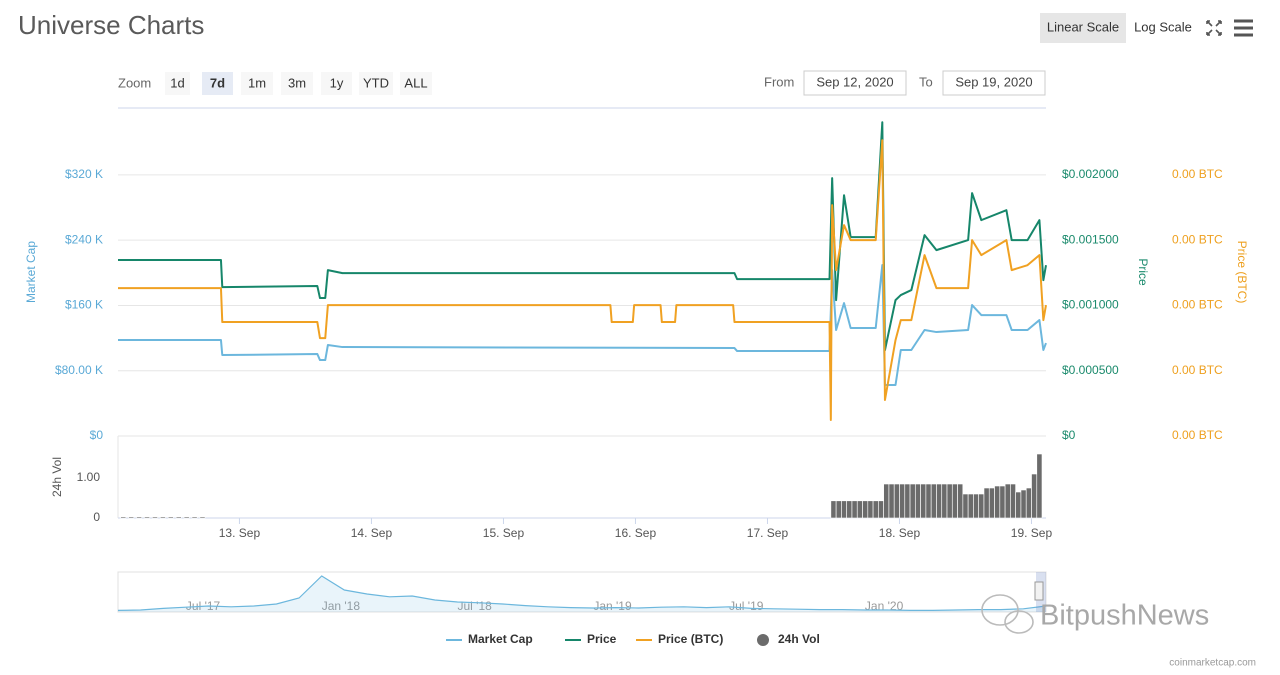 The image size is (1280, 675). I want to click on y-tick-label: $160 K, so click(84, 305).